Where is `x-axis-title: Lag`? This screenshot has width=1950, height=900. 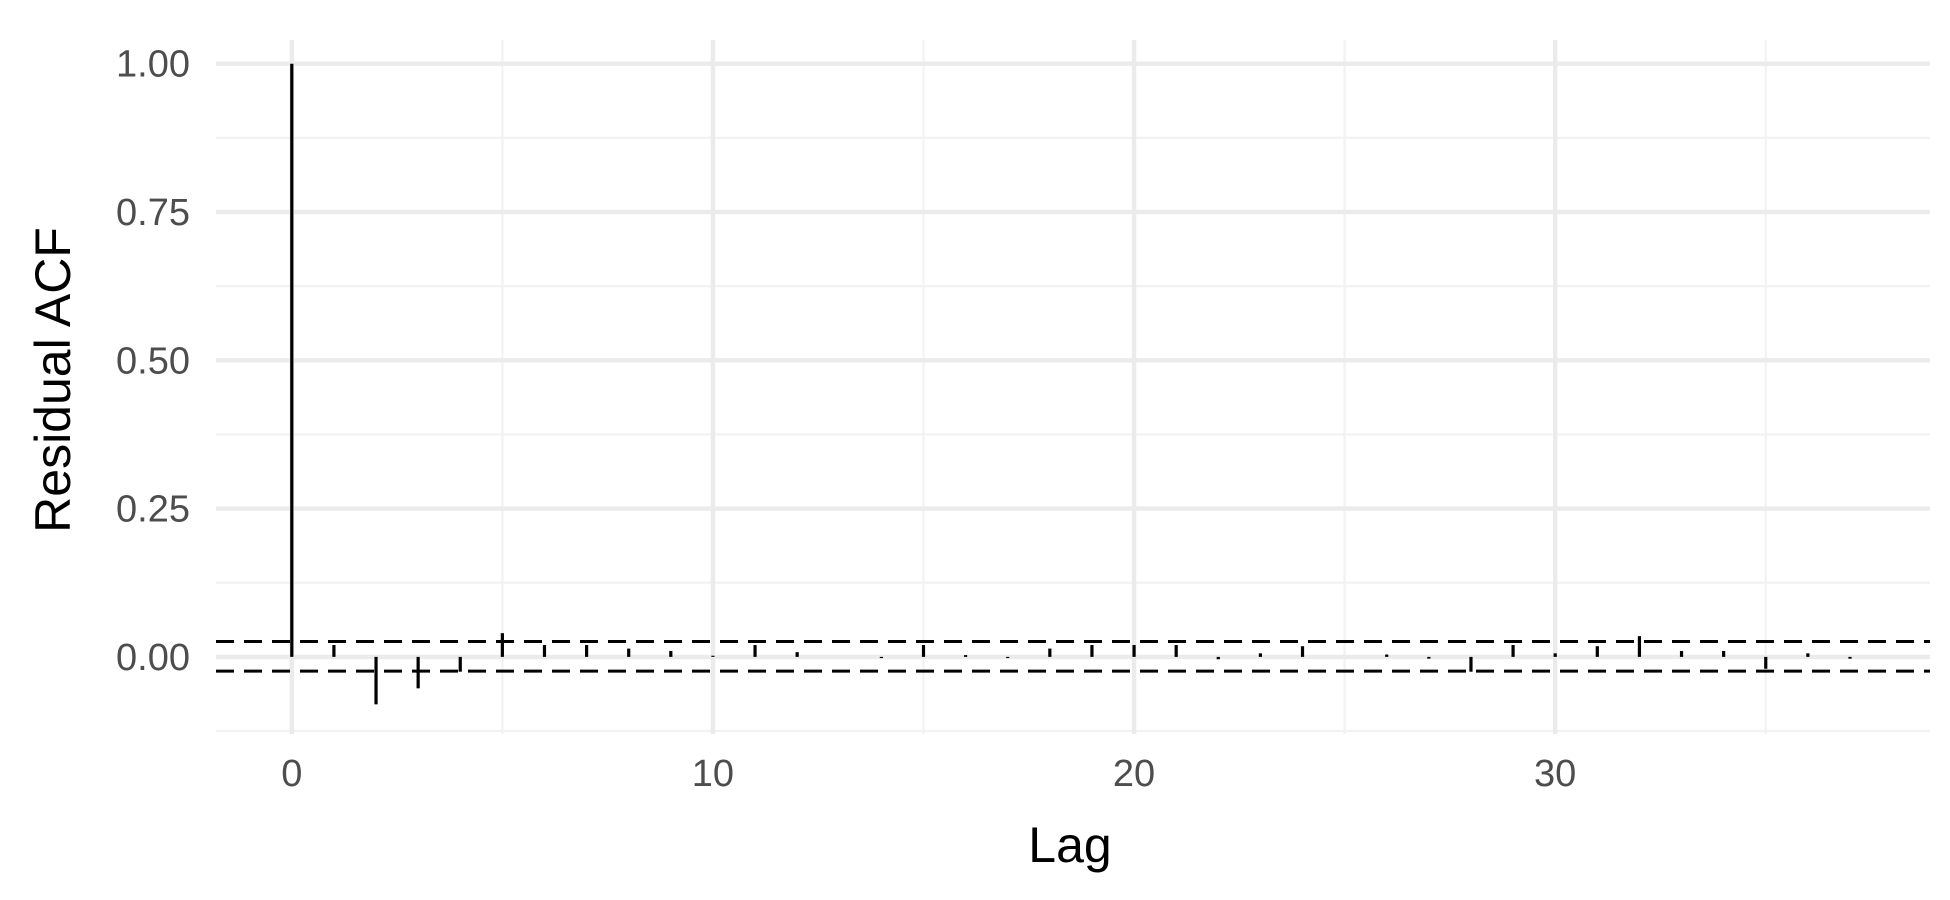
x-axis-title: Lag is located at coordinates (1069, 845).